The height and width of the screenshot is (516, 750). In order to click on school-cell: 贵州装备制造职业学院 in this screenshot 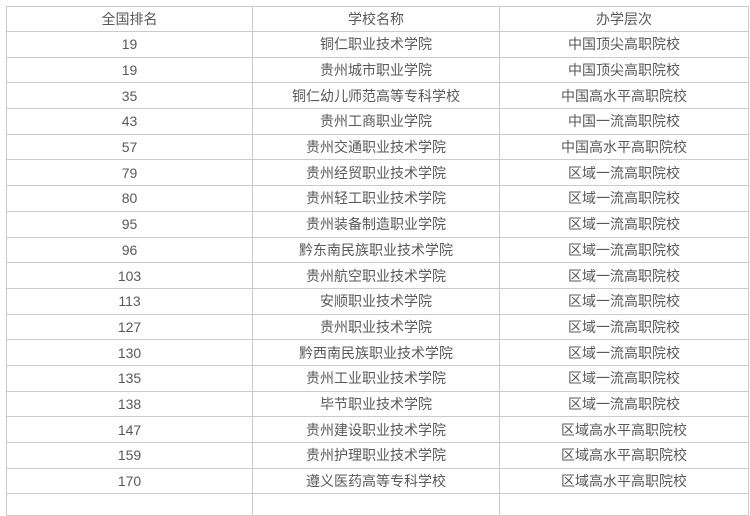, I will do `click(376, 224)`.